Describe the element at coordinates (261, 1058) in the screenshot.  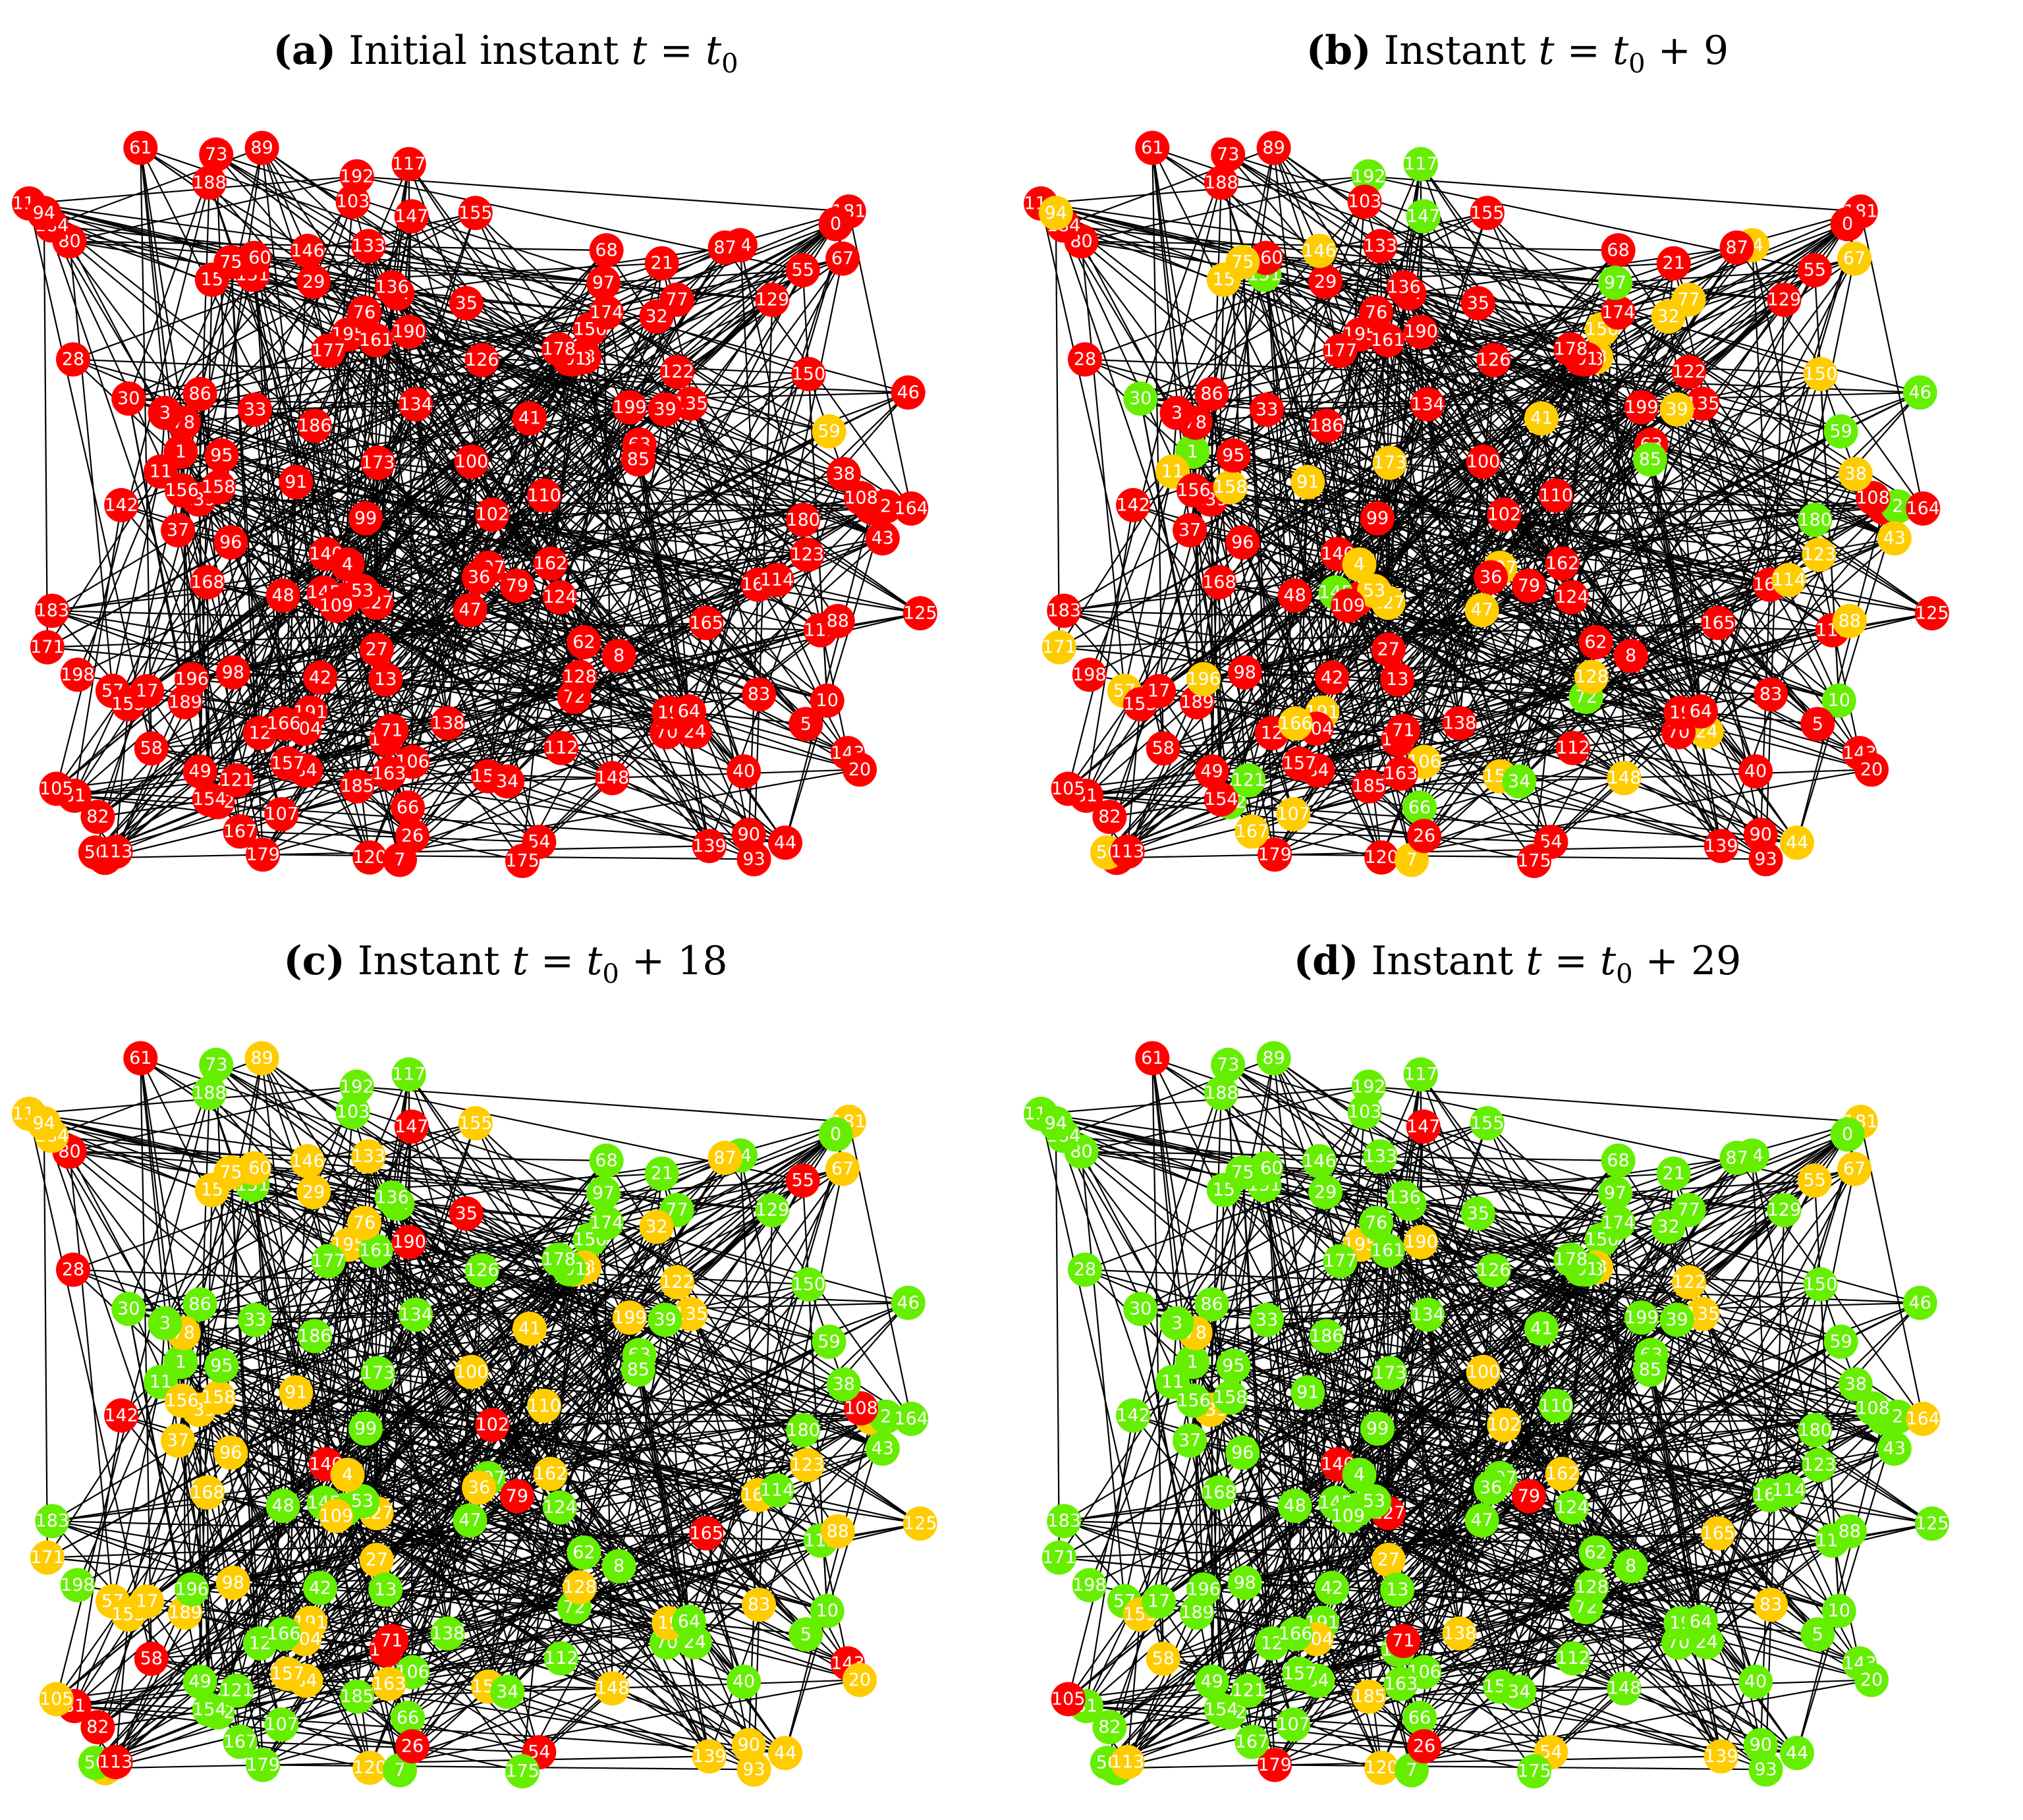
I see `node-label: 89` at that location.